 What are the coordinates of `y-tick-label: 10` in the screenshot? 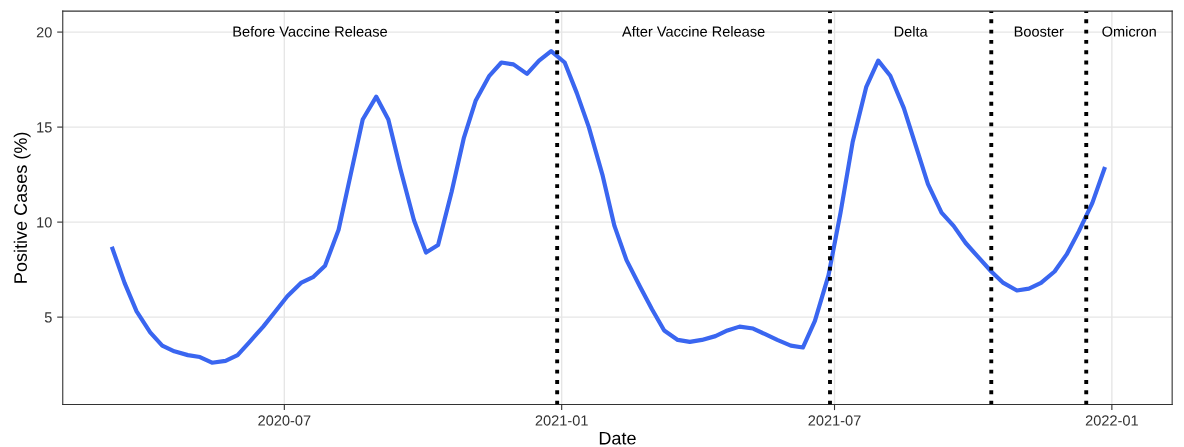 It's located at (44, 222).